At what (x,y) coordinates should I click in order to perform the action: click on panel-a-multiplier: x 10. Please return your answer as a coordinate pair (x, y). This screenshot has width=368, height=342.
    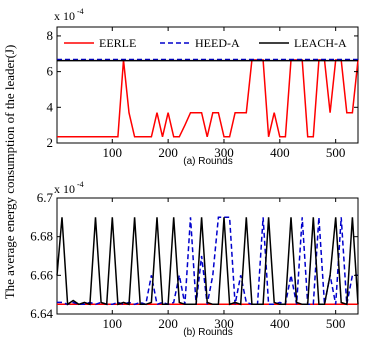
    Looking at the image, I should click on (64, 16).